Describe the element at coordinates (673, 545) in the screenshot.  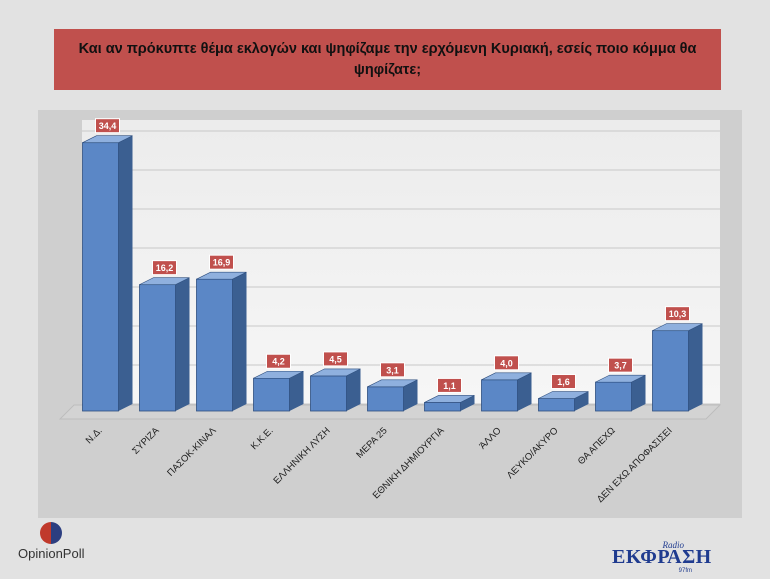
I see `radio-label: Radio` at that location.